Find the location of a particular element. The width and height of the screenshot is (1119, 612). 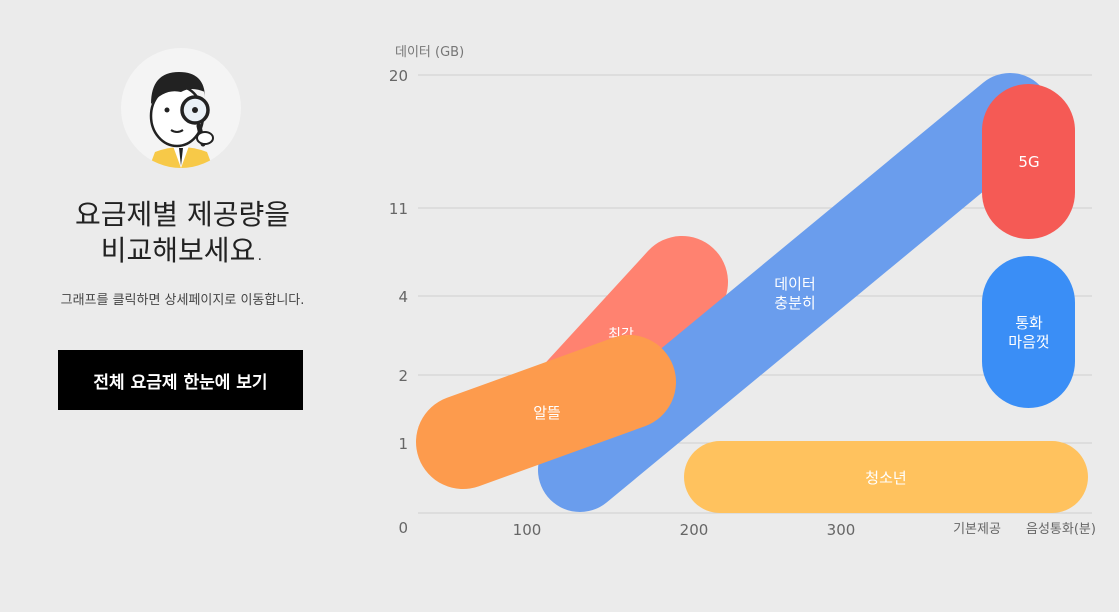

plan-5g-label: 5G is located at coordinates (1028, 162).